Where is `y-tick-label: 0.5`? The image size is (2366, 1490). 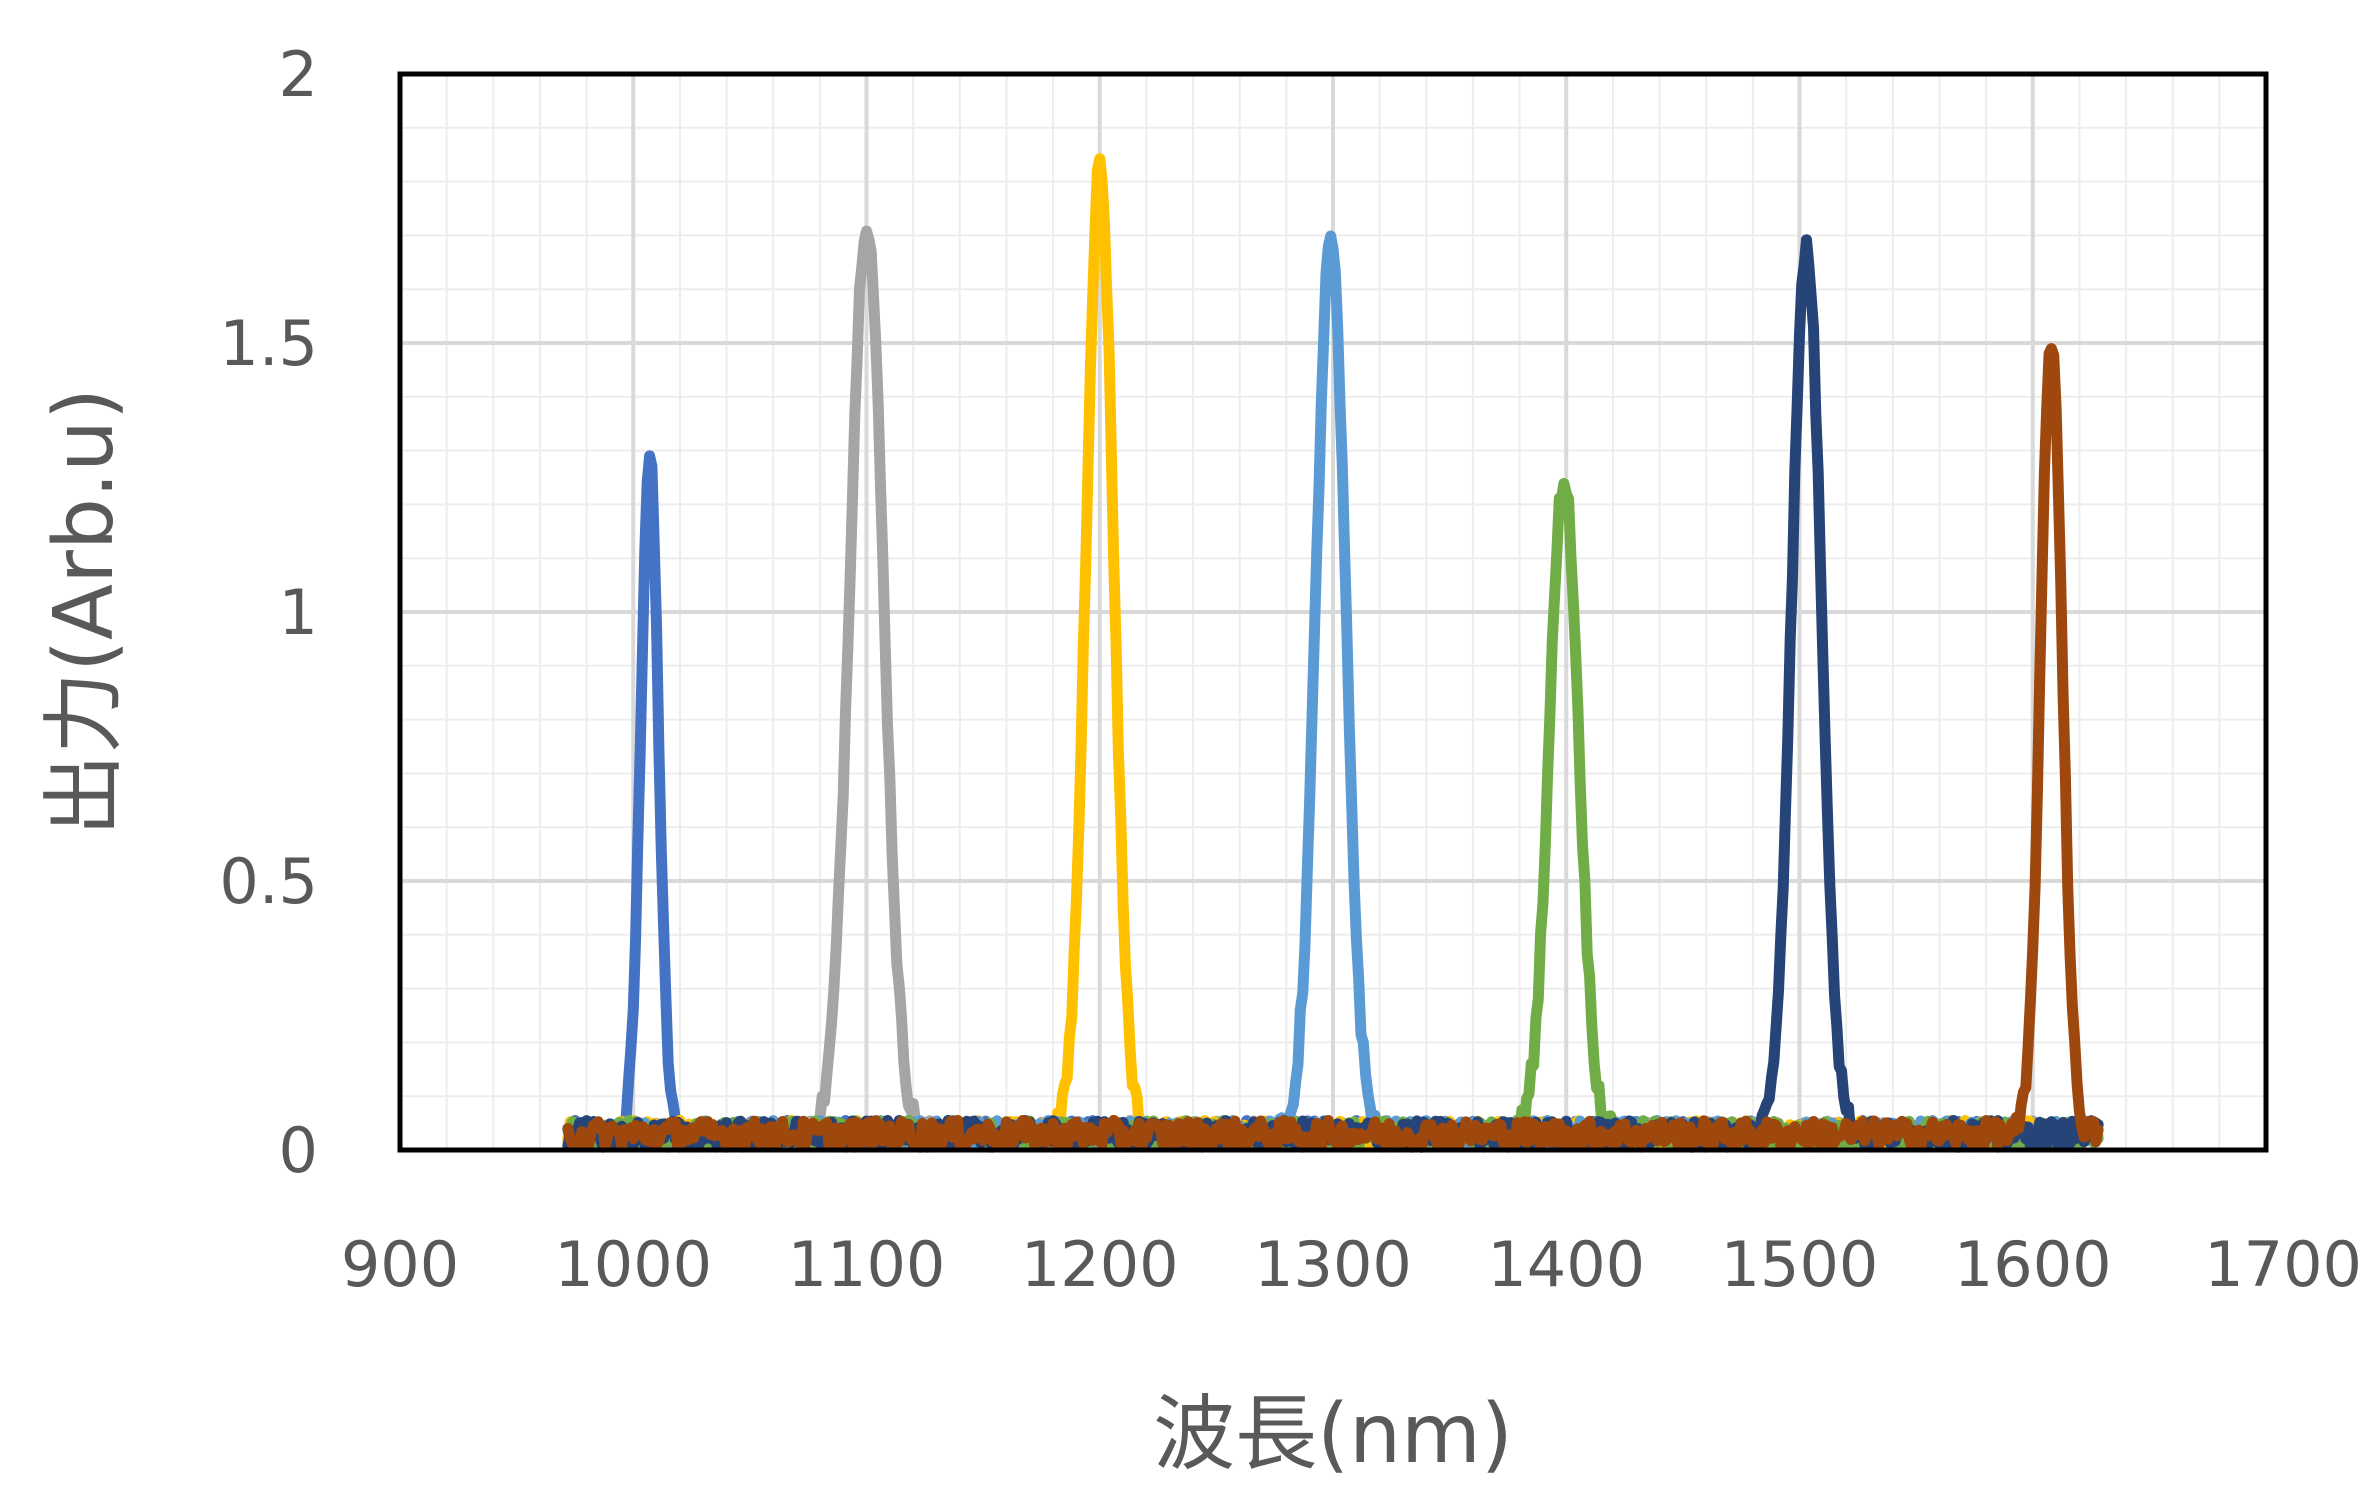 y-tick-label: 0.5 is located at coordinates (268, 881).